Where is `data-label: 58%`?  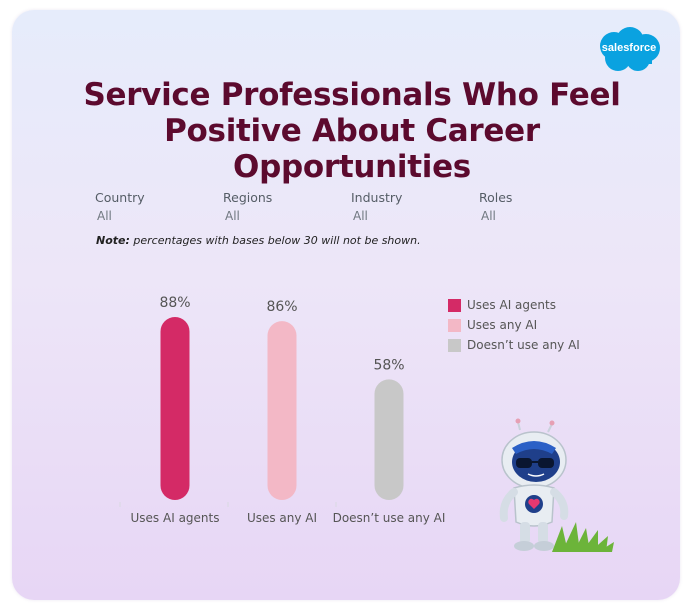
data-label: 58% is located at coordinates (388, 365).